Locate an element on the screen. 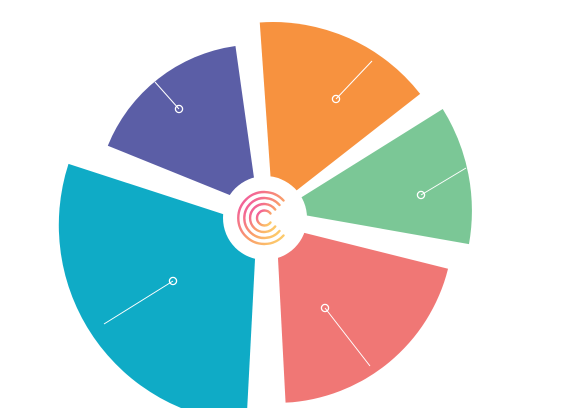  leader-line-teal is located at coordinates (138, 302).